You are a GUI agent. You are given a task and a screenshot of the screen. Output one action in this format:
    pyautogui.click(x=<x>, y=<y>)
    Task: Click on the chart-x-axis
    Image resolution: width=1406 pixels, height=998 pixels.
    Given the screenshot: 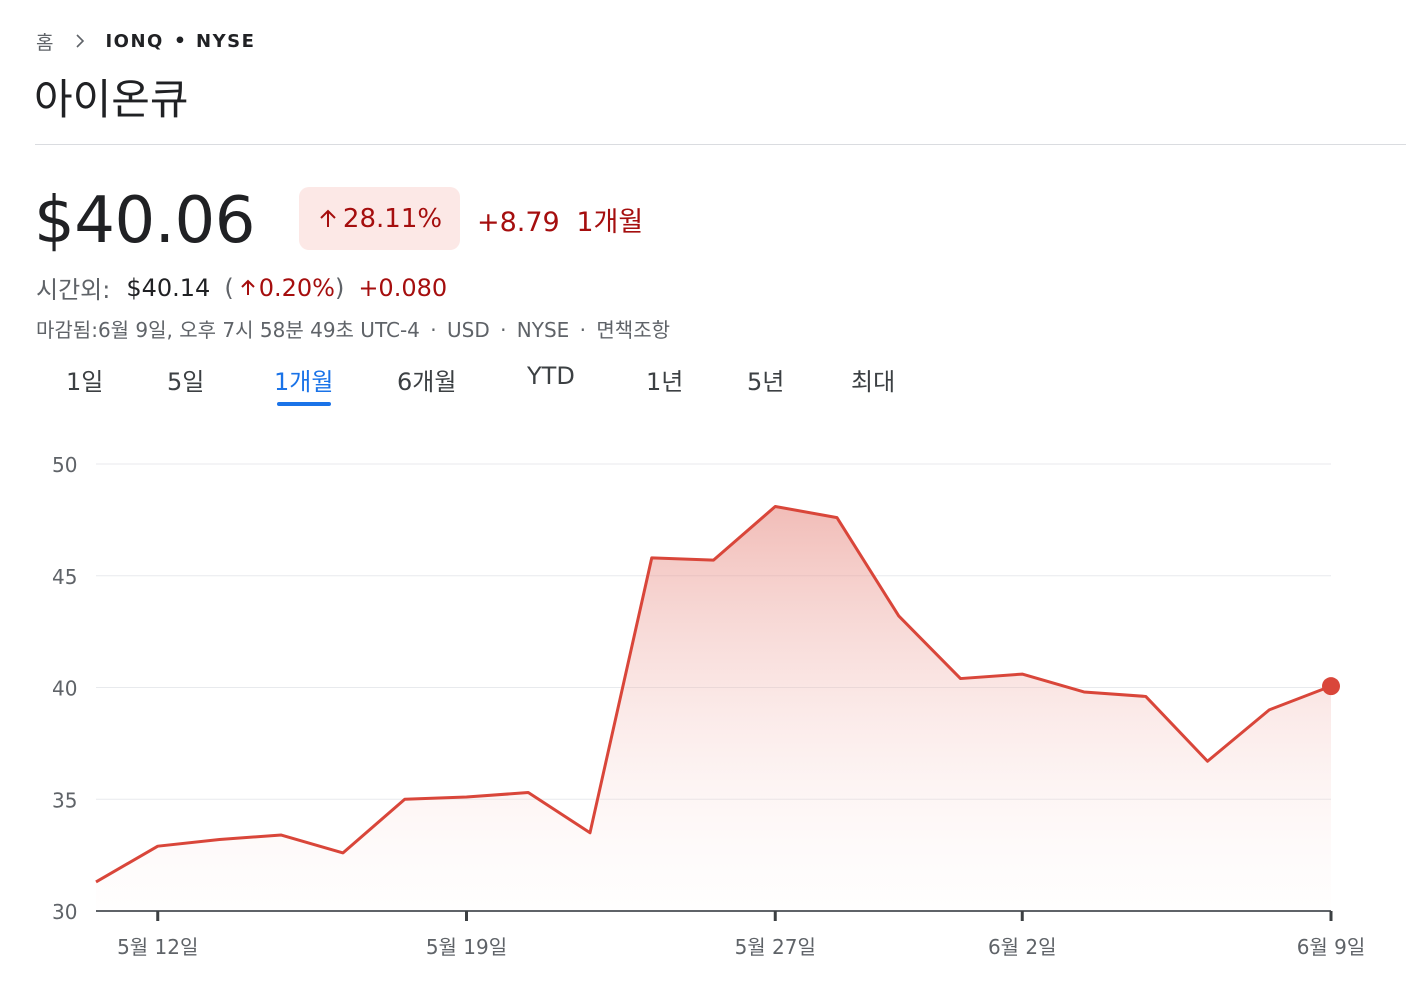 What is the action you would take?
    pyautogui.click(x=714, y=915)
    